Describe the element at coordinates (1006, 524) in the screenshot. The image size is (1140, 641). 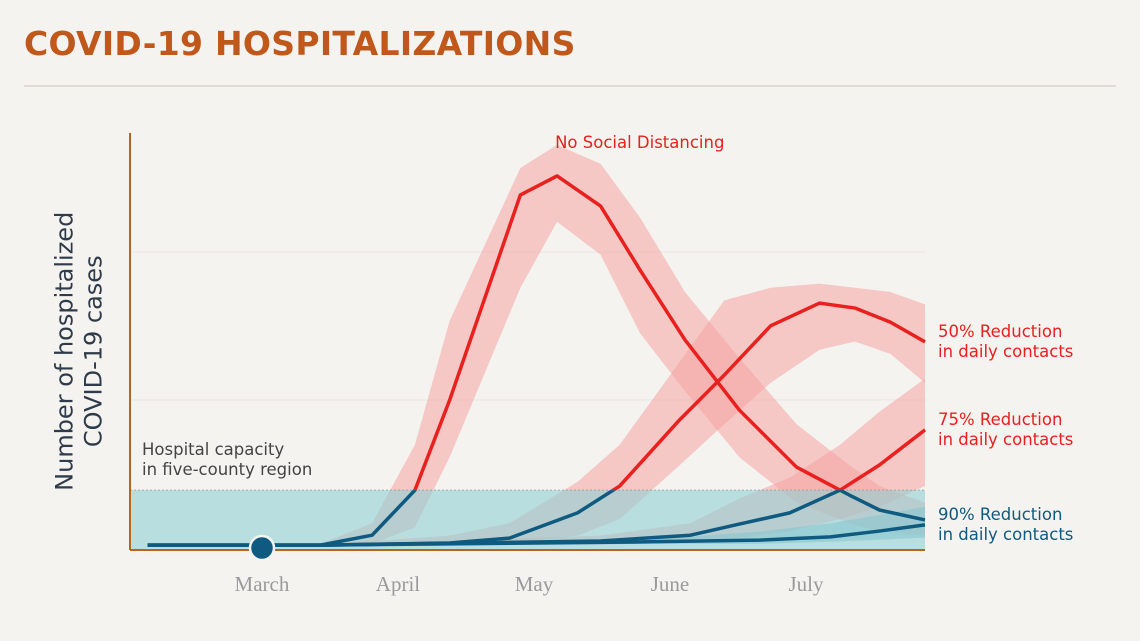
I see `series-label: 90% Reduction in daily contacts` at that location.